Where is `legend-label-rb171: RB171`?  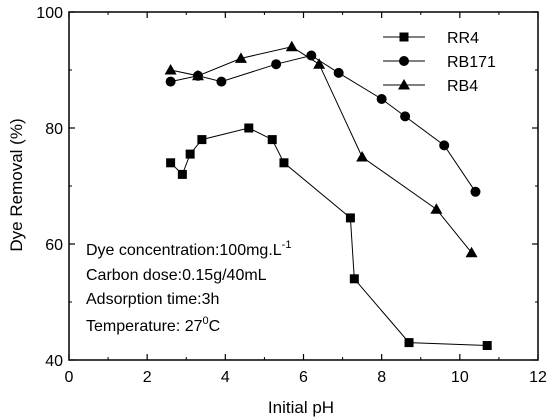 legend-label-rb171: RB171 is located at coordinates (471, 62).